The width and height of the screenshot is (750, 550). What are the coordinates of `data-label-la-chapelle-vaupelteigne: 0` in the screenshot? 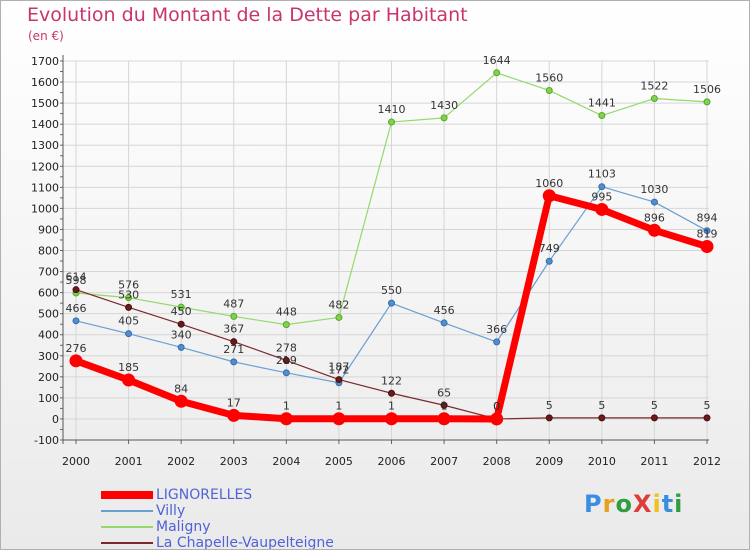 It's located at (496, 406).